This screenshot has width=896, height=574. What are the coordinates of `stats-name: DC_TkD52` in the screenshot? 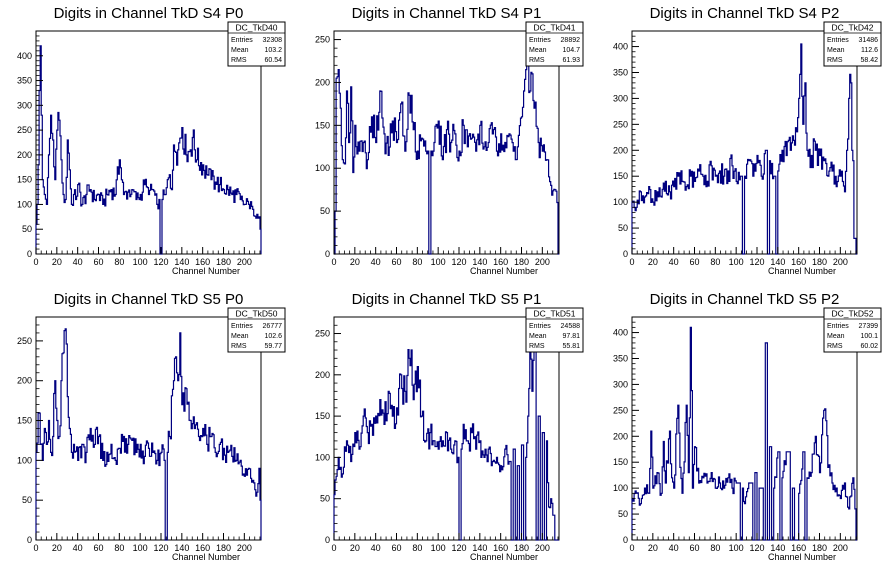 It's located at (852, 314).